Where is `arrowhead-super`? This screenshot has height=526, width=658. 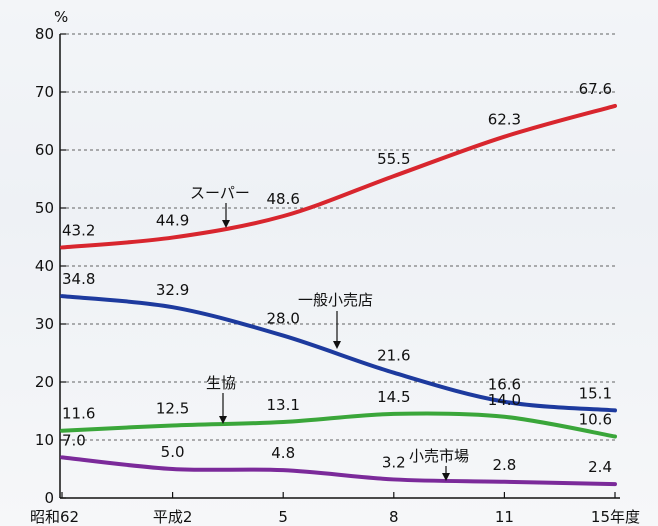 arrowhead-super is located at coordinates (226, 224).